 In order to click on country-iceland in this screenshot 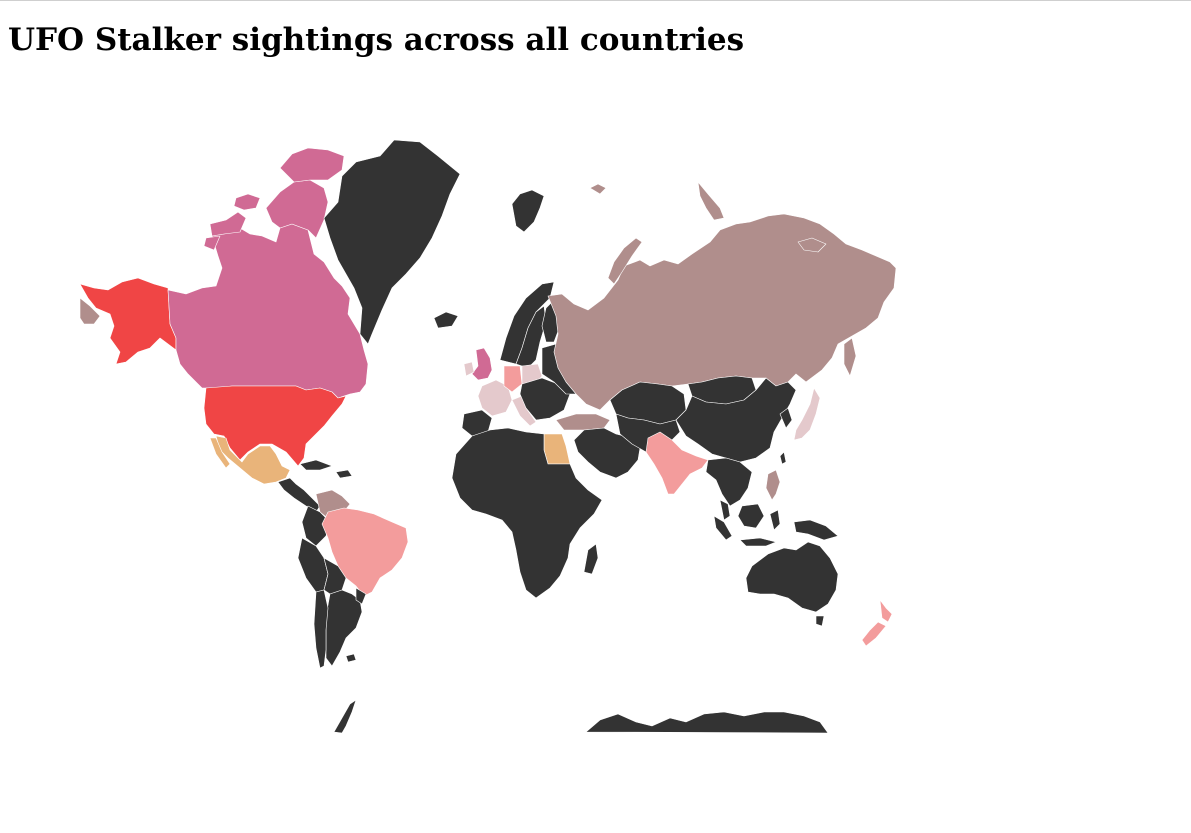, I will do `click(446, 320)`.